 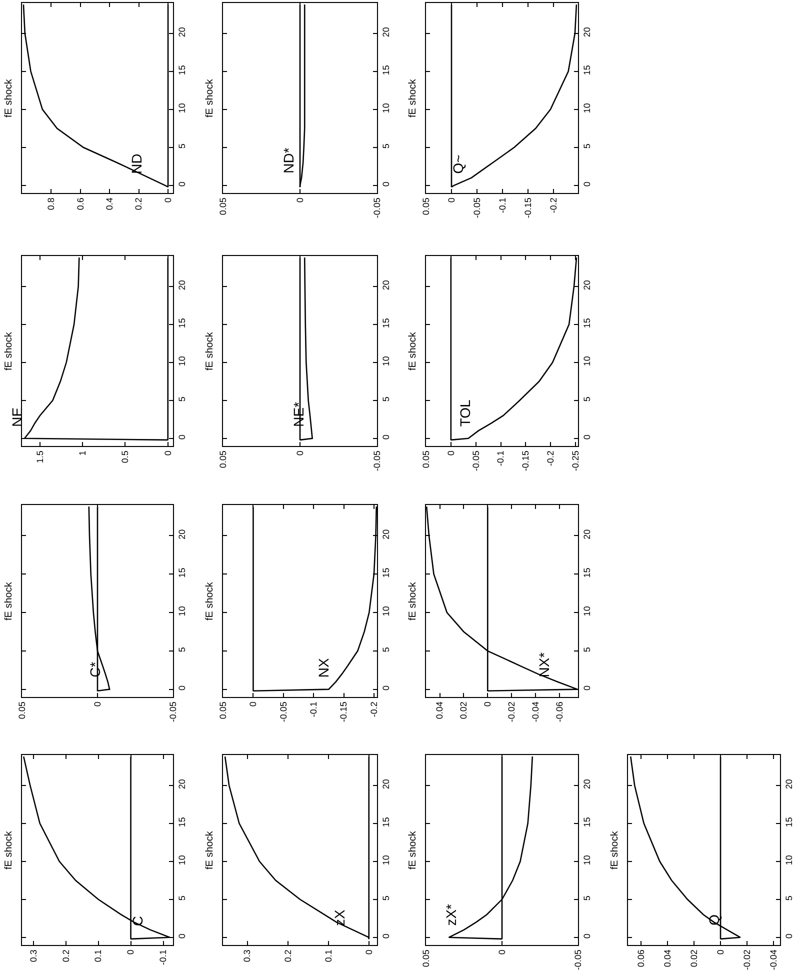 I want to click on annotation: zX, so click(x=339, y=917).